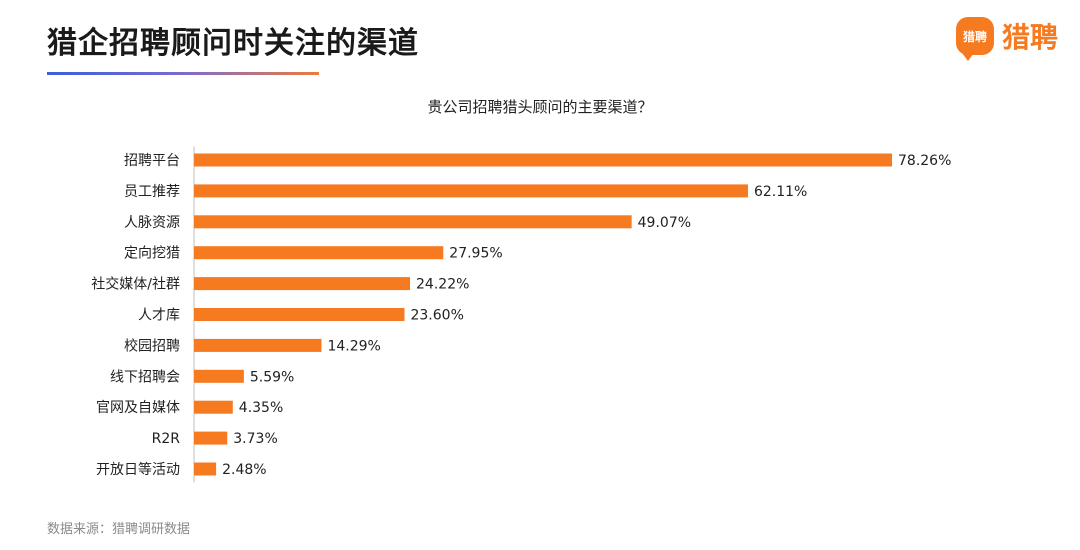  Describe the element at coordinates (152, 192) in the screenshot. I see `category-label: 员工推荐` at that location.